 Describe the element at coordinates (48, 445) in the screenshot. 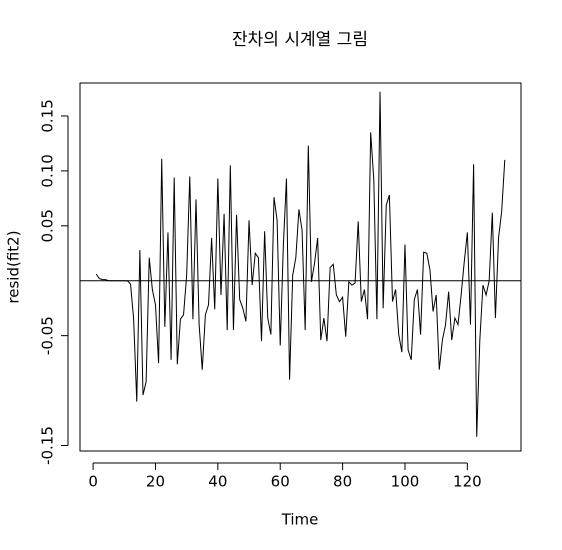

I see `y-tick-label: -0.15` at that location.